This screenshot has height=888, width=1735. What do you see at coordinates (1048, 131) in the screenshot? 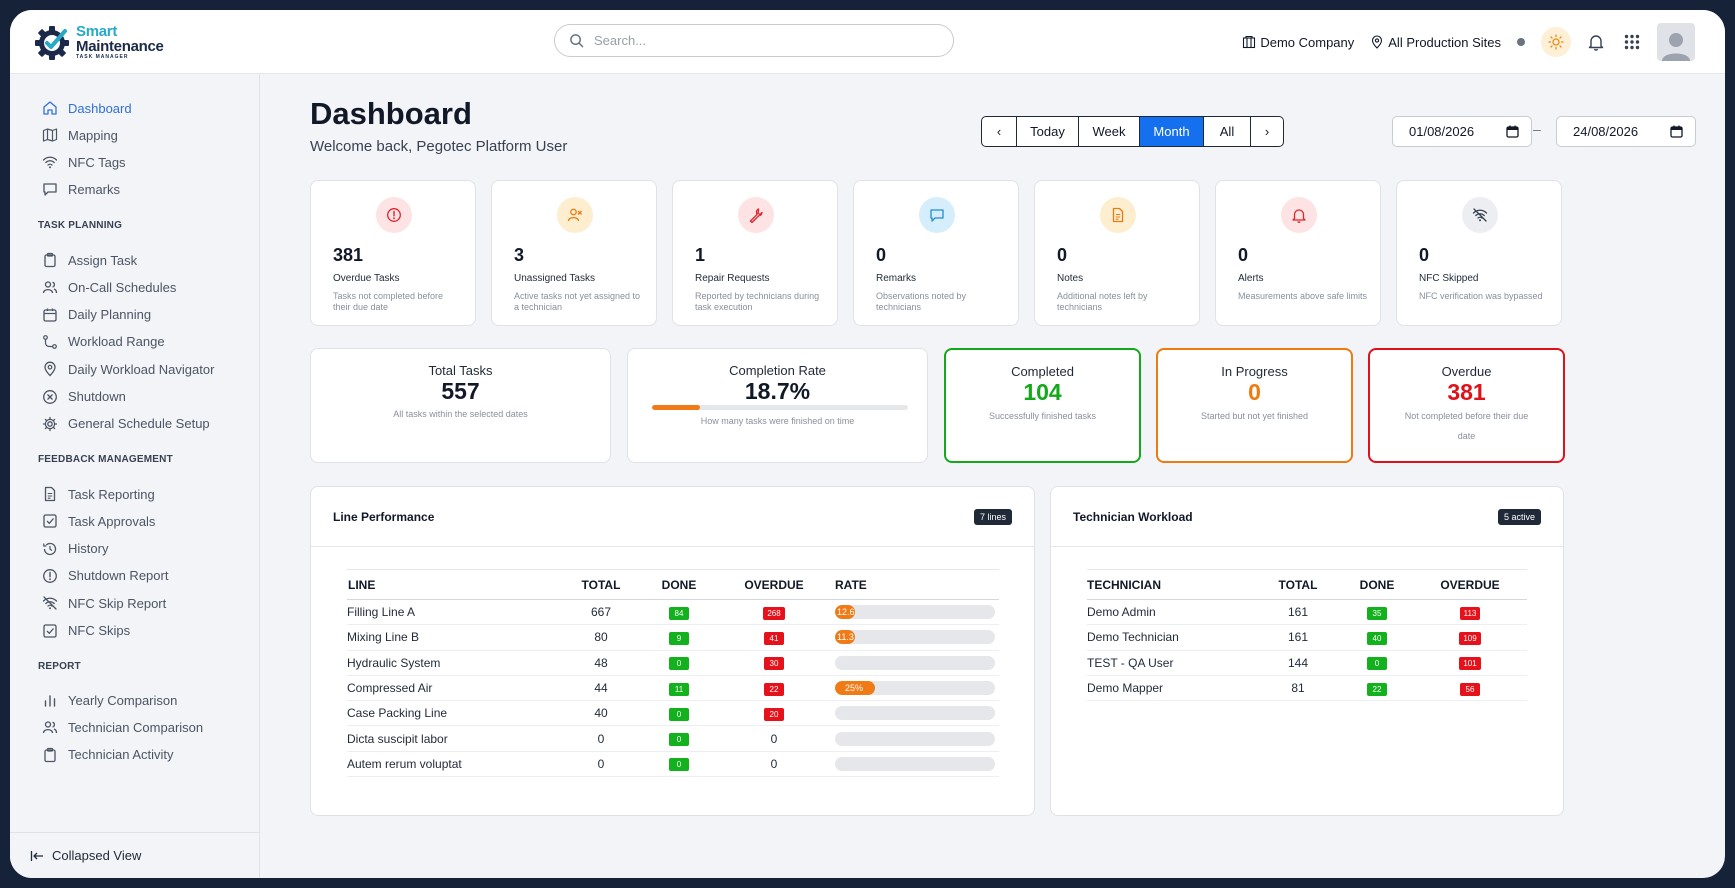
I see `period-today-button: Today` at bounding box center [1048, 131].